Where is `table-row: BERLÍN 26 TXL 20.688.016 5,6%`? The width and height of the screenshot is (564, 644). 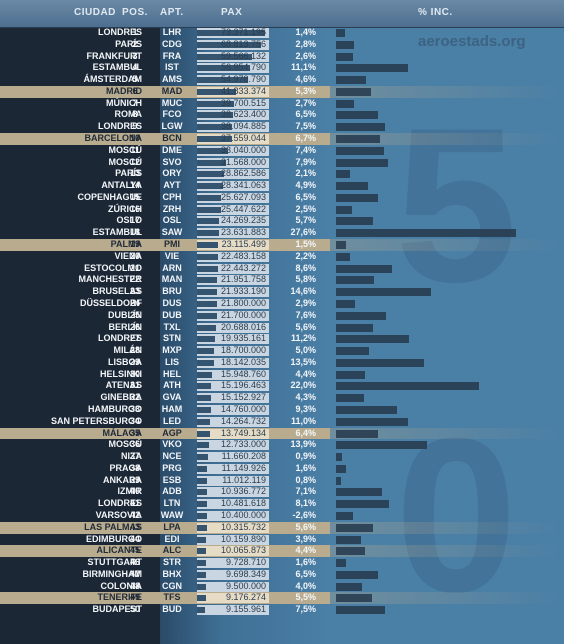 table-row: BERLÍN 26 TXL 20.688.016 5,6% is located at coordinates (282, 328).